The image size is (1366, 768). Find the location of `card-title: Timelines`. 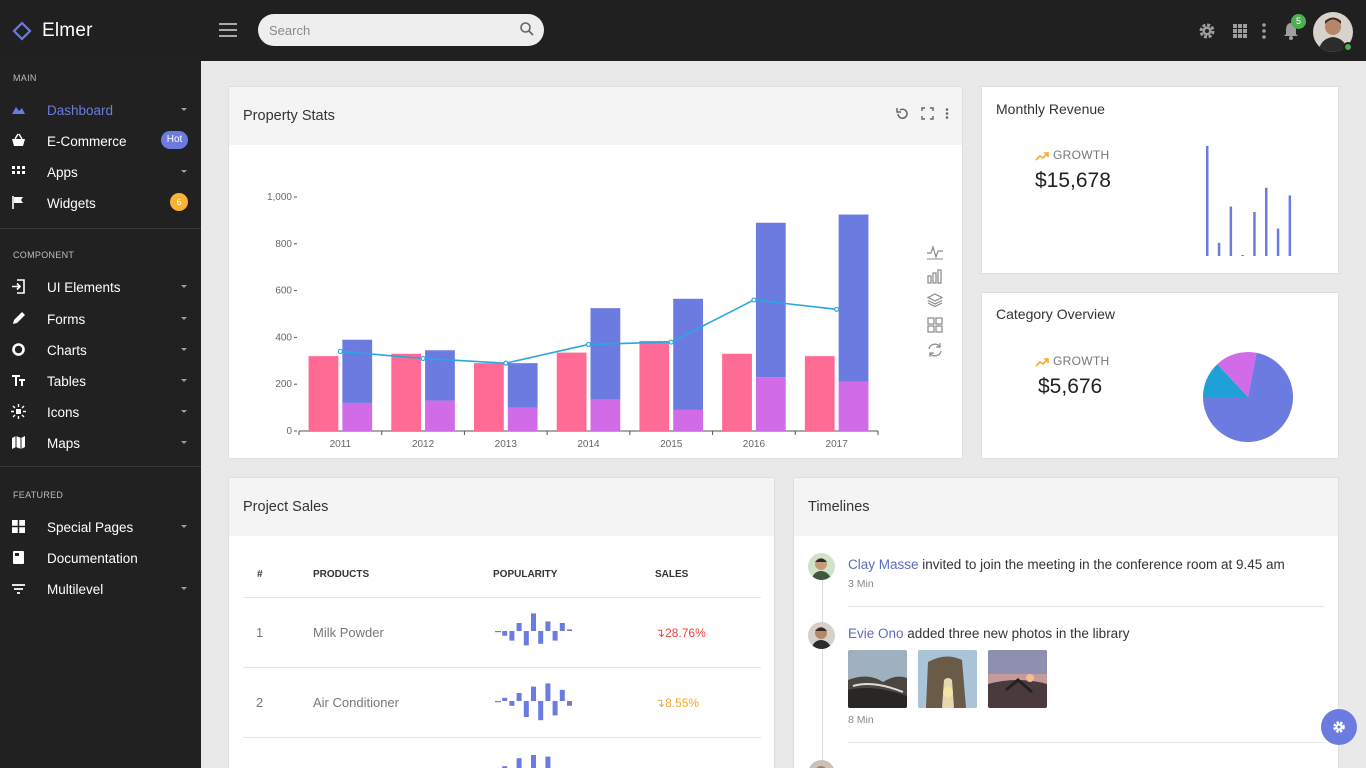

card-title: Timelines is located at coordinates (839, 507).